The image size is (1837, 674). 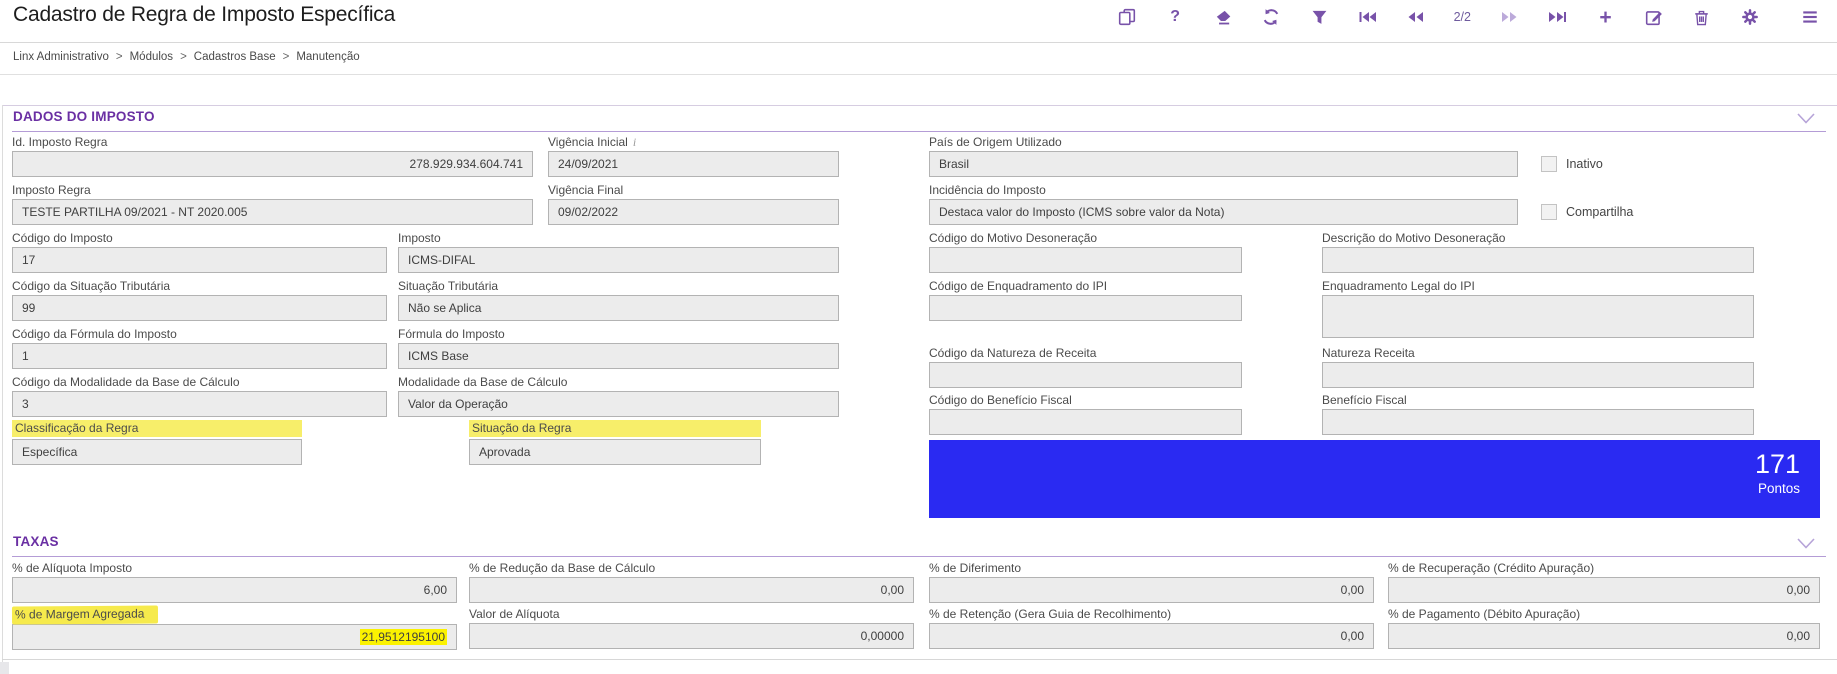 What do you see at coordinates (1806, 121) in the screenshot?
I see `collapse-dados-chevron-down-icon` at bounding box center [1806, 121].